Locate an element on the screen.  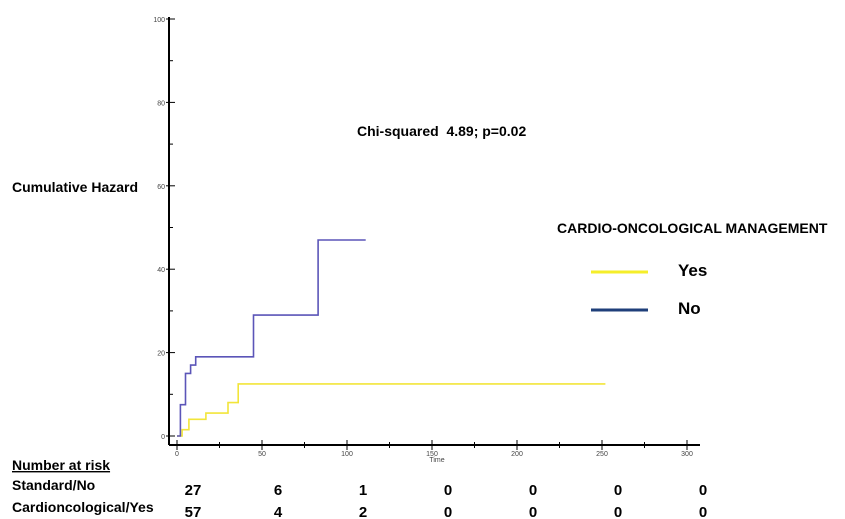
risk-value: 1 is located at coordinates (363, 490).